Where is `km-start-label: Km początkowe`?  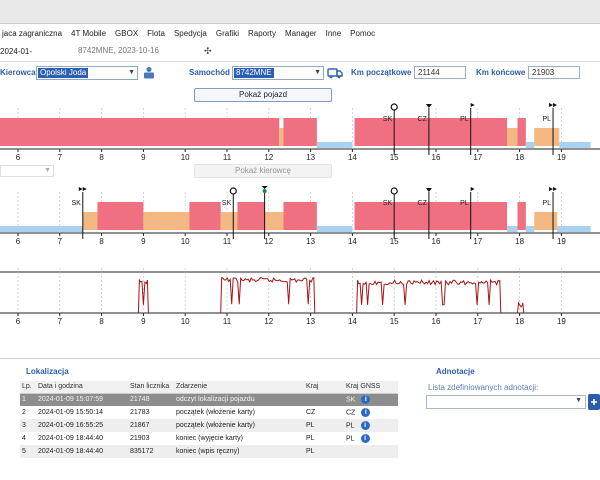
km-start-label: Km początkowe is located at coordinates (381, 72).